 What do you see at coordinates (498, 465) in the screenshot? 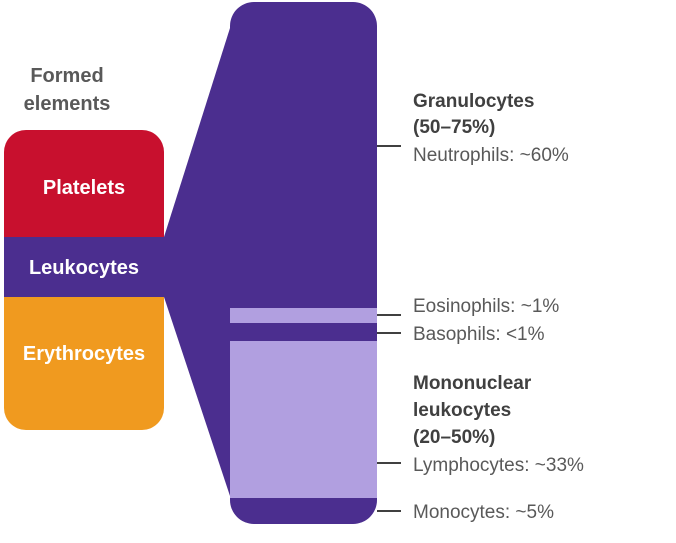
I see `lymphocytes-label: Lymphocytes: ~33%` at bounding box center [498, 465].